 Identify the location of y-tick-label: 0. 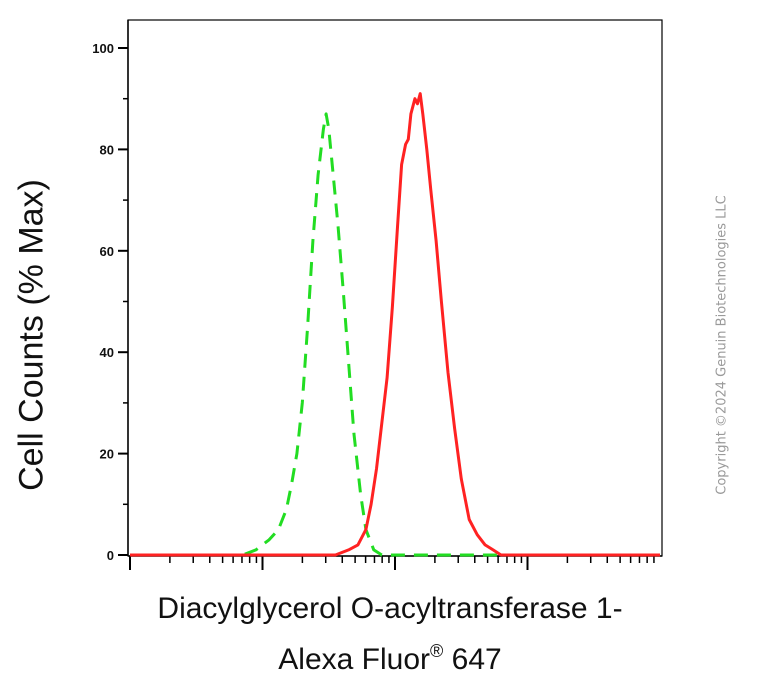
(110, 555).